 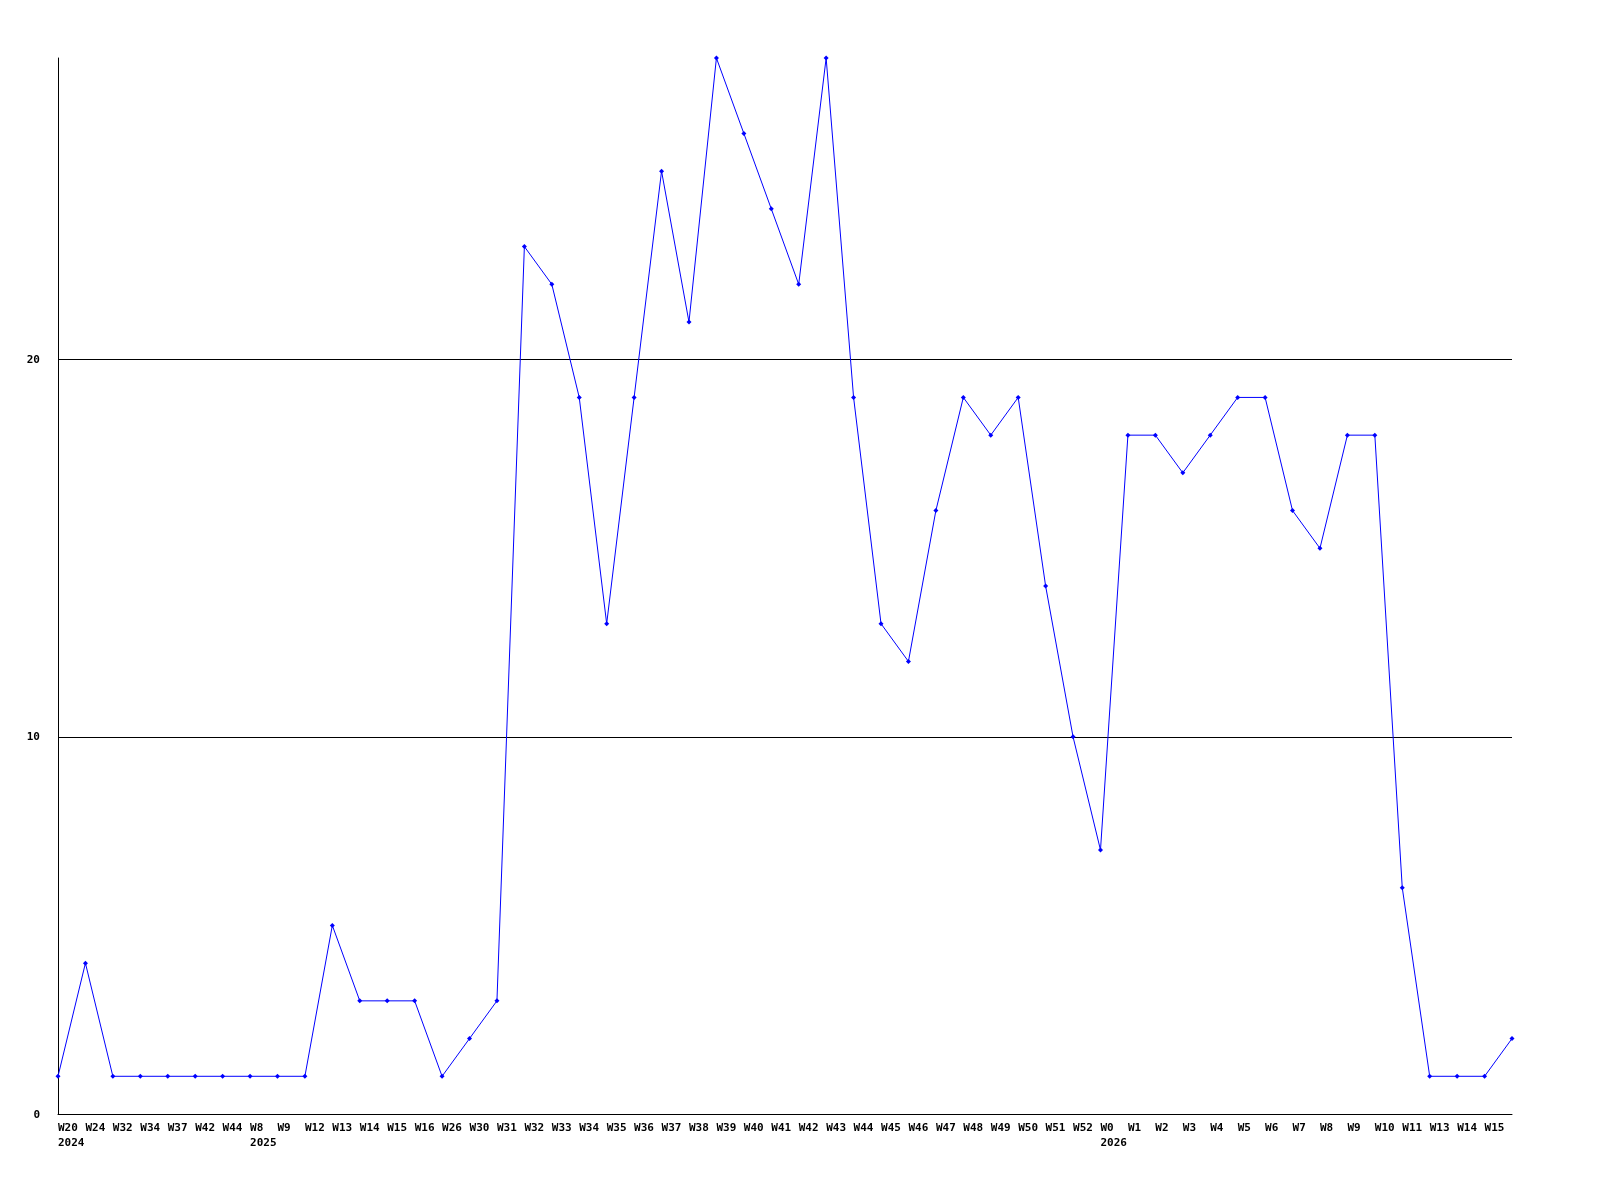 What do you see at coordinates (891, 1127) in the screenshot?
I see `x-tick-label: W45` at bounding box center [891, 1127].